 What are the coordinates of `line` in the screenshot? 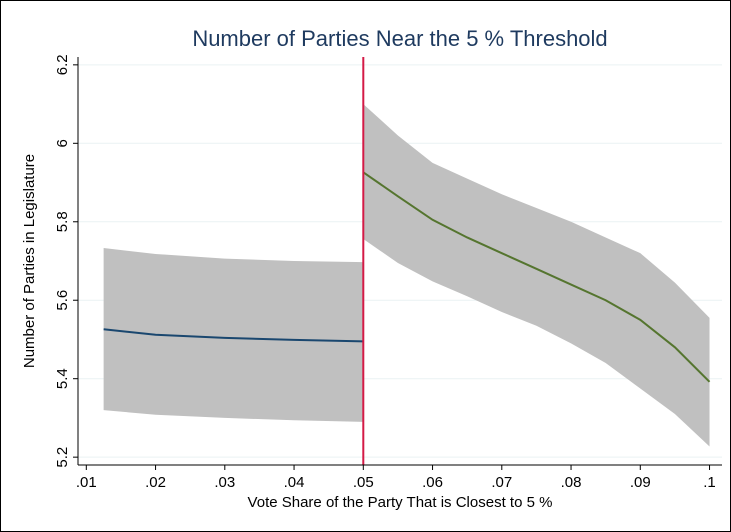 It's located at (233, 335).